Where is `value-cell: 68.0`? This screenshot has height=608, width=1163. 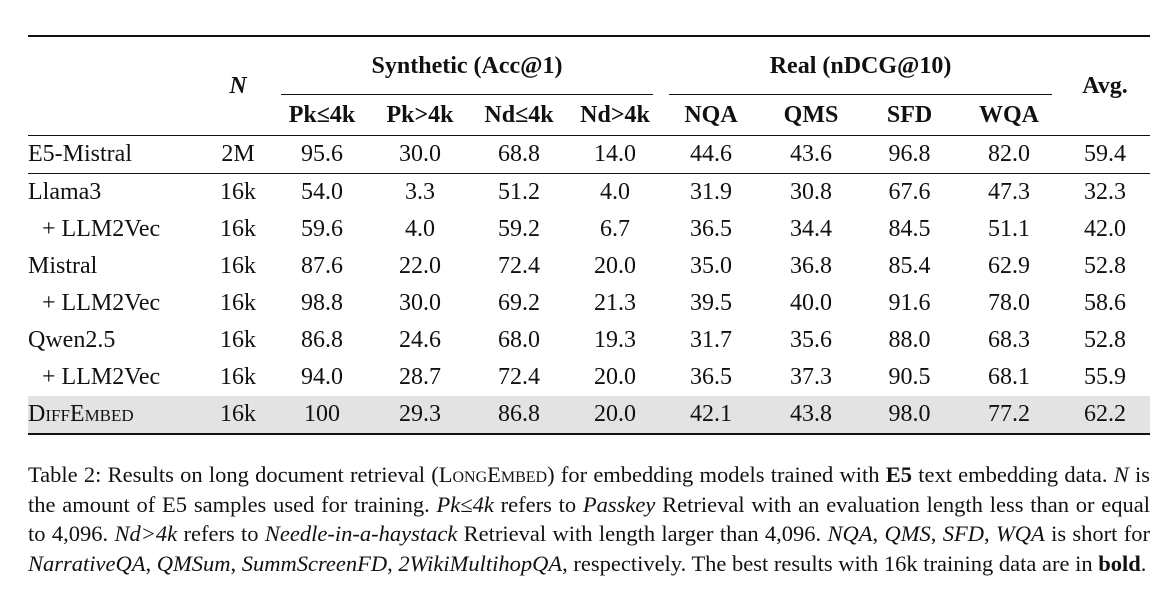
value-cell: 68.0 is located at coordinates (519, 340).